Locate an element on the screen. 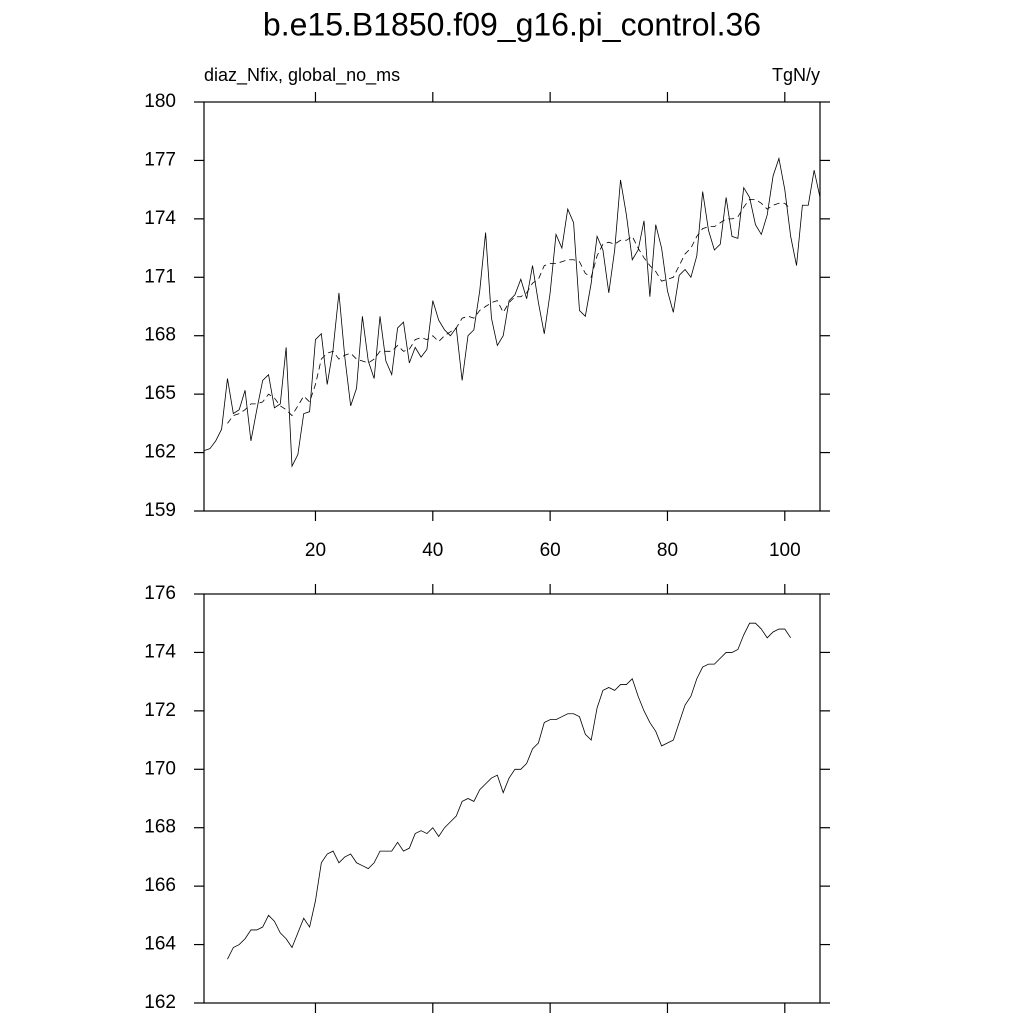 The width and height of the screenshot is (1024, 1024). y-tick-label: 177 is located at coordinates (160, 159).